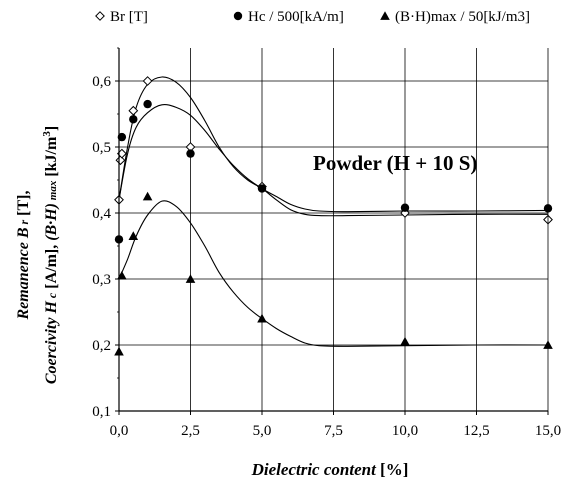 The height and width of the screenshot is (483, 564). I want to click on y-axis-label-line-2: Coercivity H c [A/m], (B·H) max [kJ/m3], so click(50, 255).